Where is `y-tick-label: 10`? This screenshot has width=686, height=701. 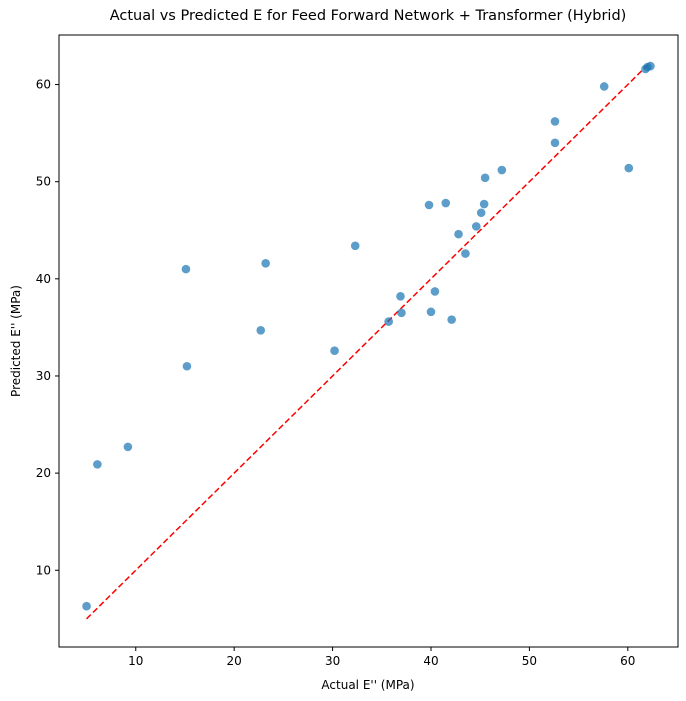 y-tick-label: 10 is located at coordinates (43, 570).